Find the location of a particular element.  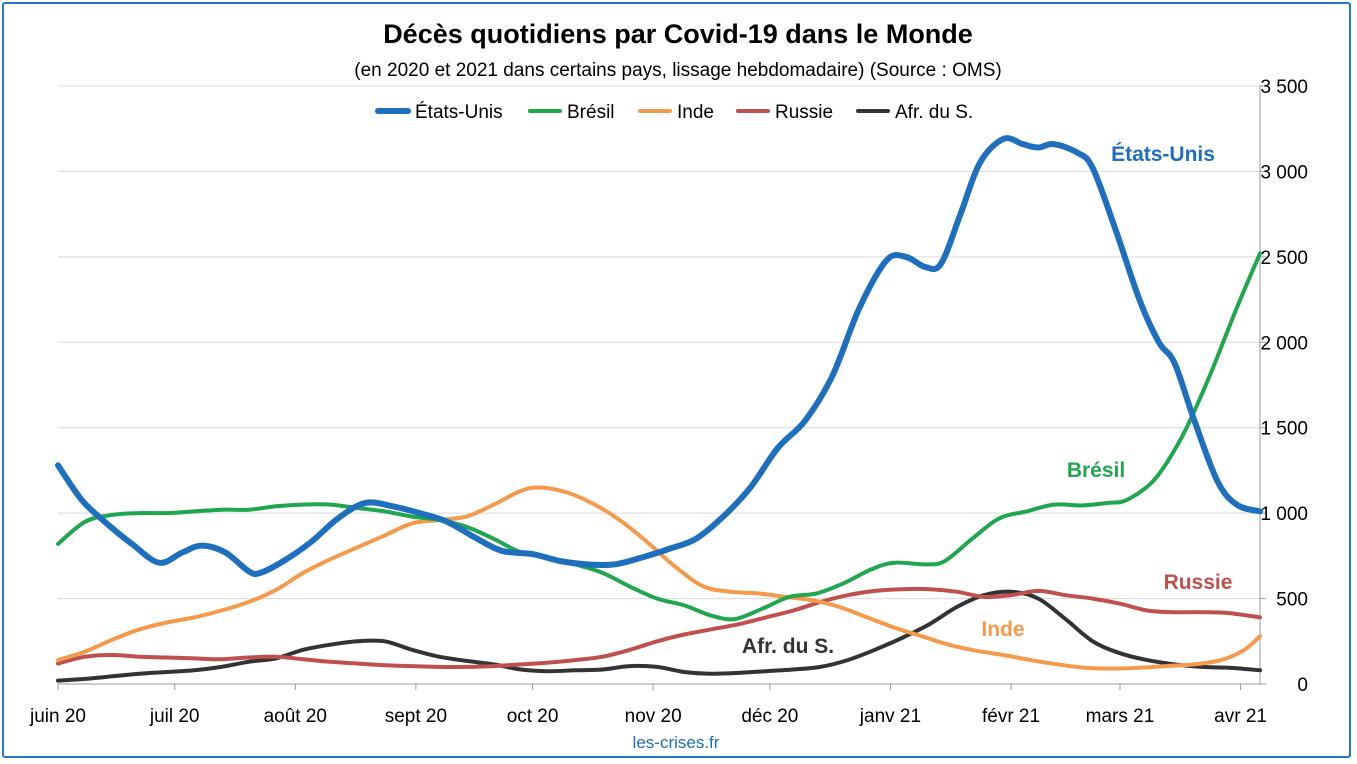

x-tick-label: déc 20 is located at coordinates (769, 716).